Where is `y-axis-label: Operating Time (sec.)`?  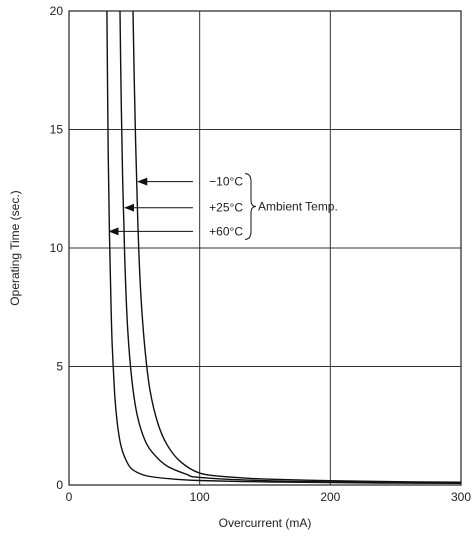 y-axis-label: Operating Time (sec.) is located at coordinates (15, 247).